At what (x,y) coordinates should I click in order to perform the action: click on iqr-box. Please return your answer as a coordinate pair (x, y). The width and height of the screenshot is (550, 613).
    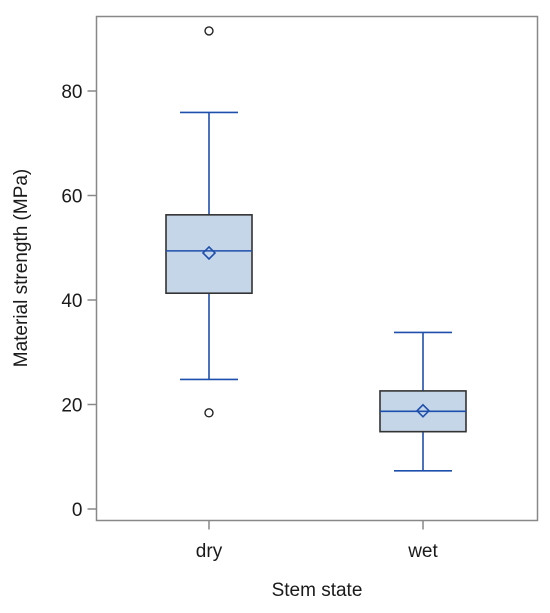
    Looking at the image, I should click on (209, 254).